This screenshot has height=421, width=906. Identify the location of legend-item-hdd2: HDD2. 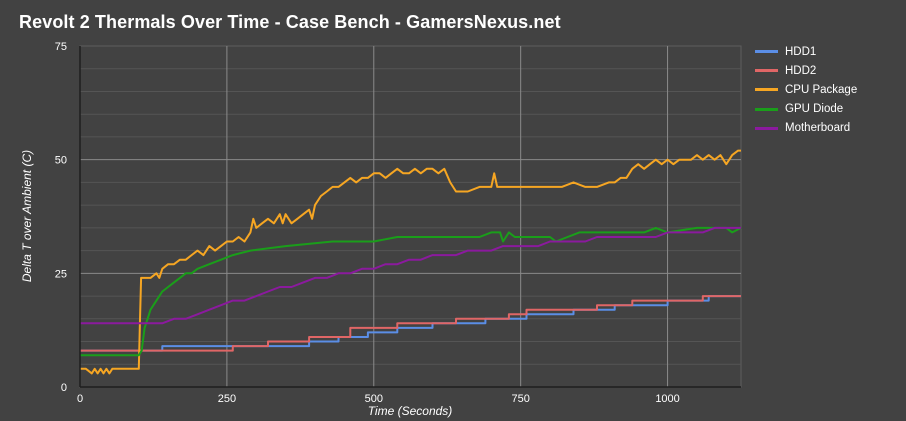
(806, 70).